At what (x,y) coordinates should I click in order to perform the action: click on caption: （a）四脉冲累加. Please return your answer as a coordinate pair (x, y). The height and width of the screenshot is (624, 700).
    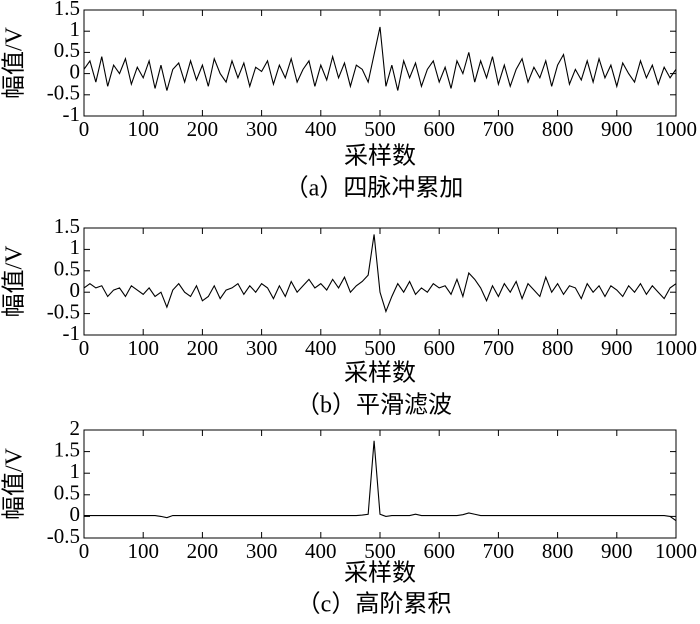
    Looking at the image, I should click on (374, 188).